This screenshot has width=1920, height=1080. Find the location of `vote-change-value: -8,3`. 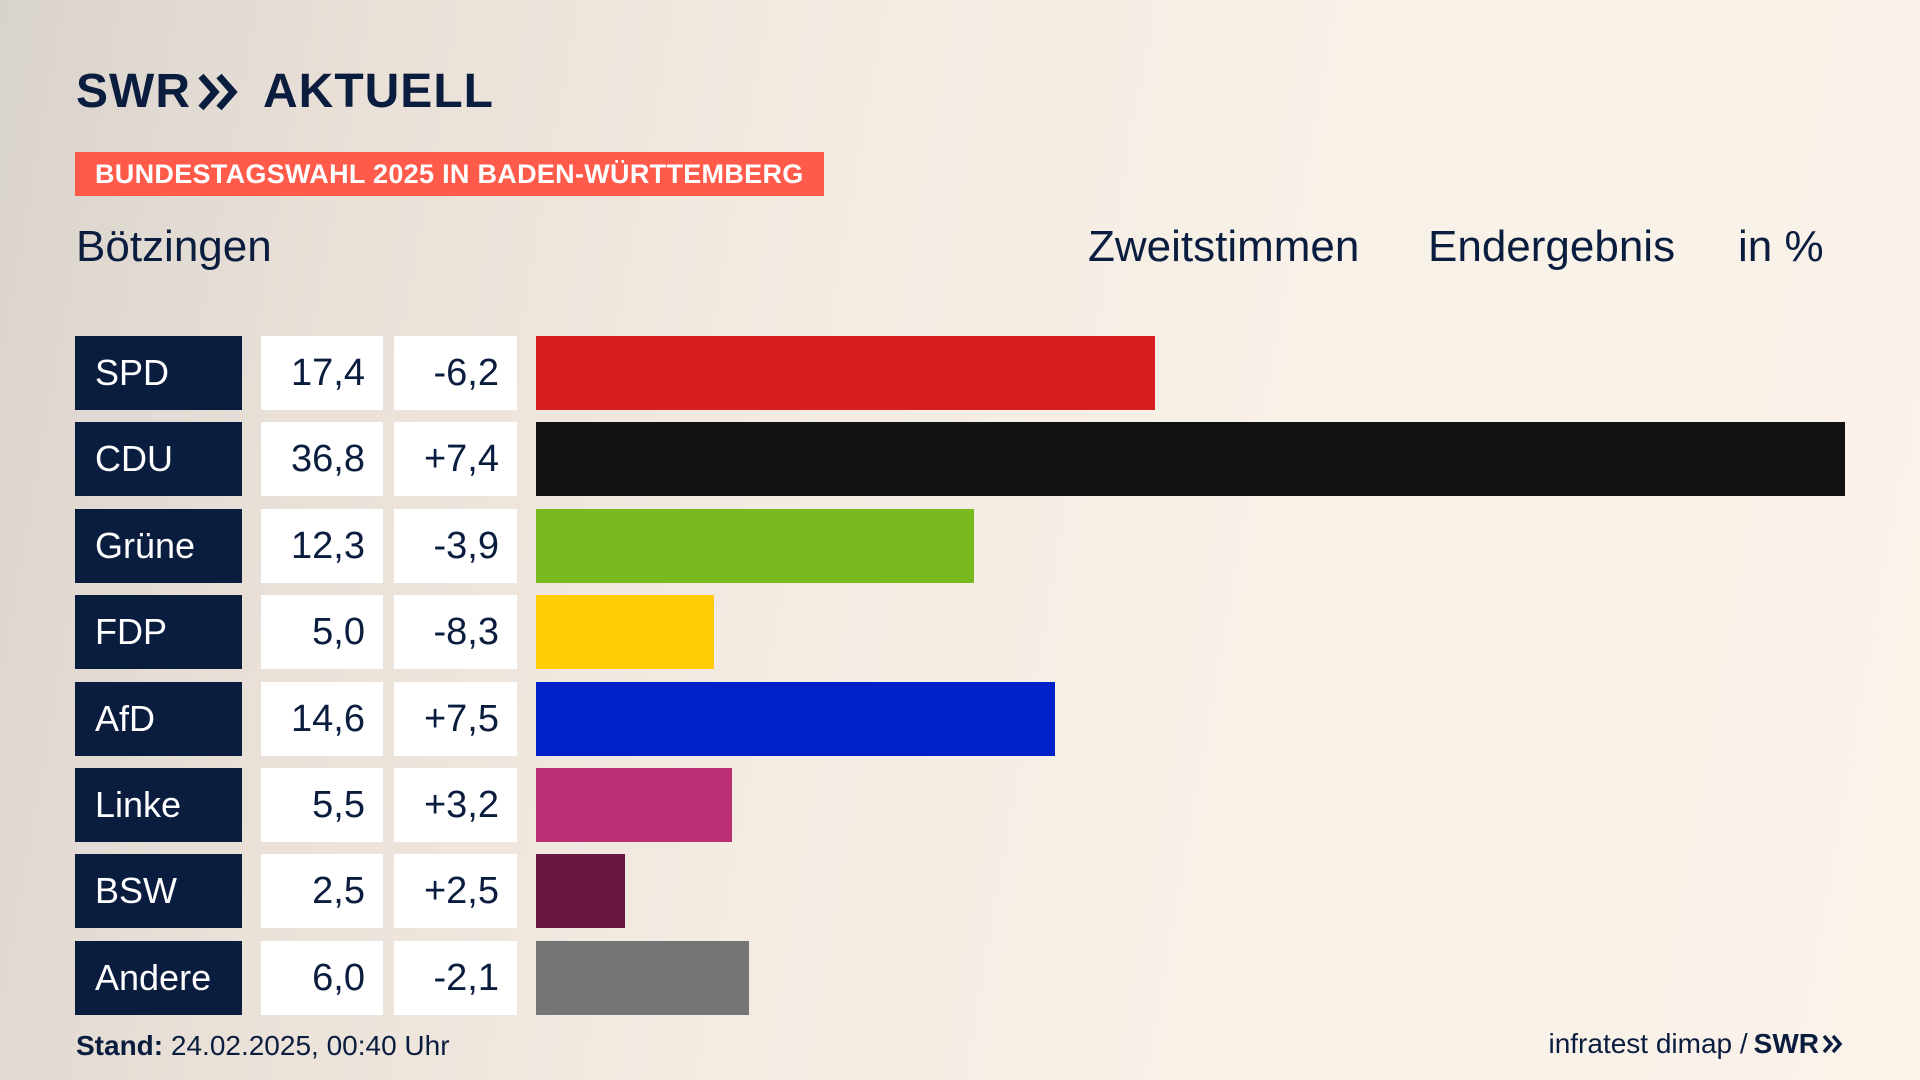

vote-change-value: -8,3 is located at coordinates (455, 632).